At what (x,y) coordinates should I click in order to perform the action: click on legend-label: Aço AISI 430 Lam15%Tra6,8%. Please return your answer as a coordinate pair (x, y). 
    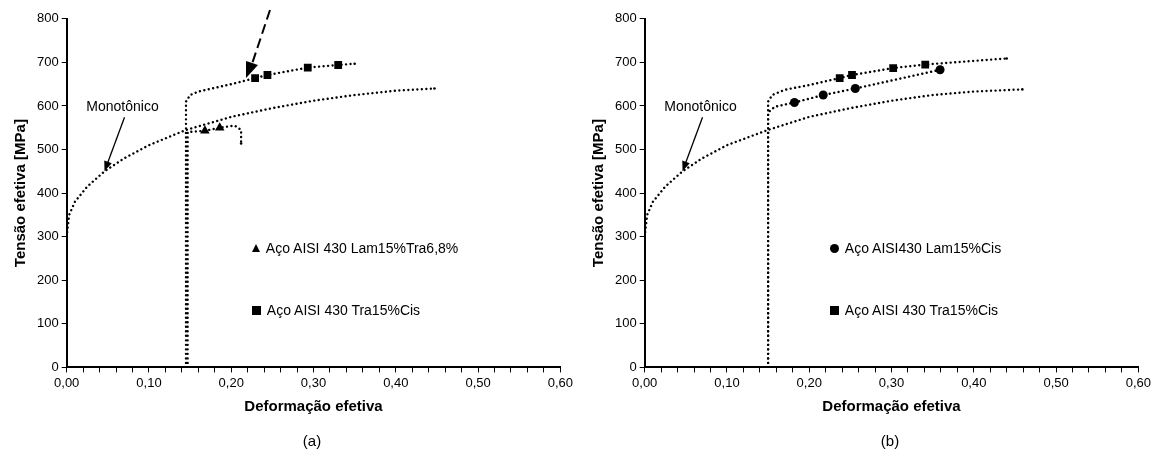
    Looking at the image, I should click on (362, 248).